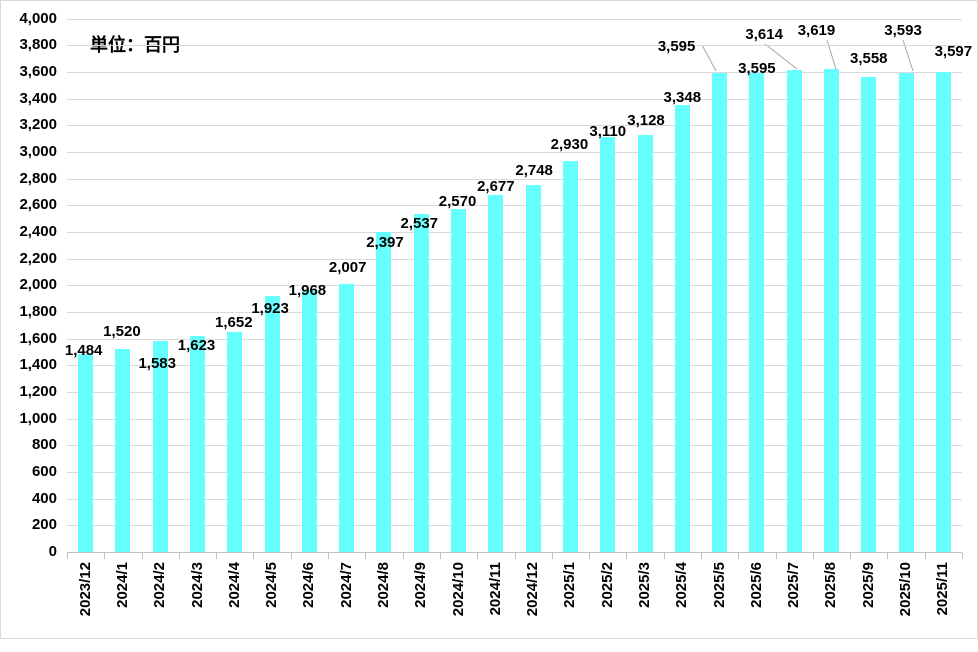  I want to click on unit-label: 単位：百円, so click(135, 45).